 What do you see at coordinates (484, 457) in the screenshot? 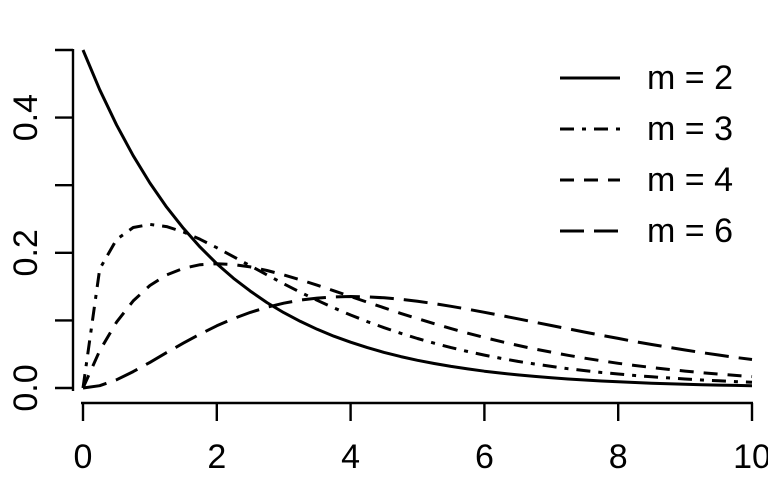
I see `x-tick-label: 6` at bounding box center [484, 457].